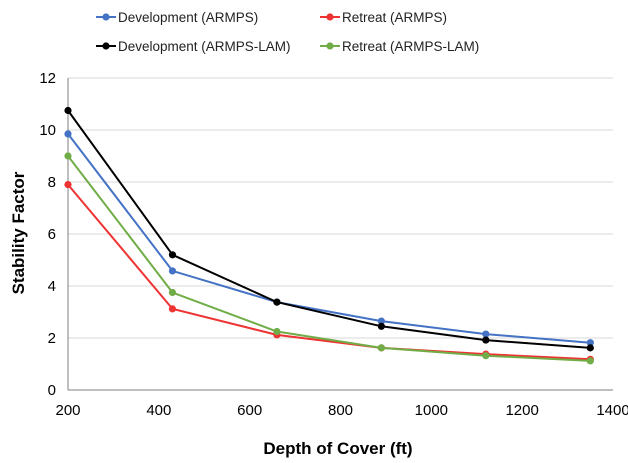 Image resolution: width=628 pixels, height=463 pixels. What do you see at coordinates (47, 78) in the screenshot?
I see `y-tick-label-12: 12` at bounding box center [47, 78].